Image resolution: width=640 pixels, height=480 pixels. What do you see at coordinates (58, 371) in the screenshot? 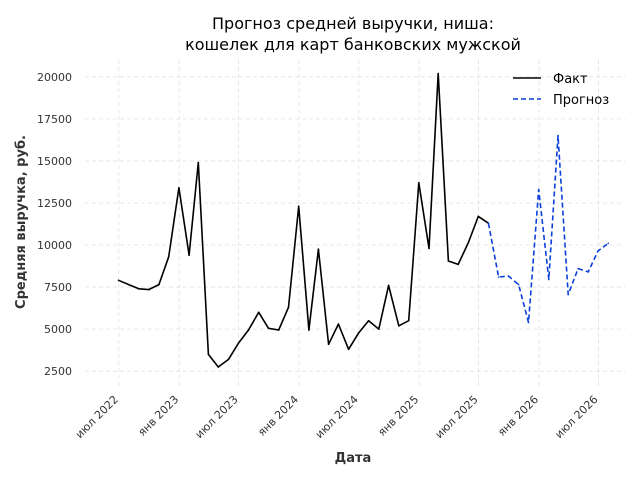
I see `y-tick-label: 2500` at bounding box center [58, 371].